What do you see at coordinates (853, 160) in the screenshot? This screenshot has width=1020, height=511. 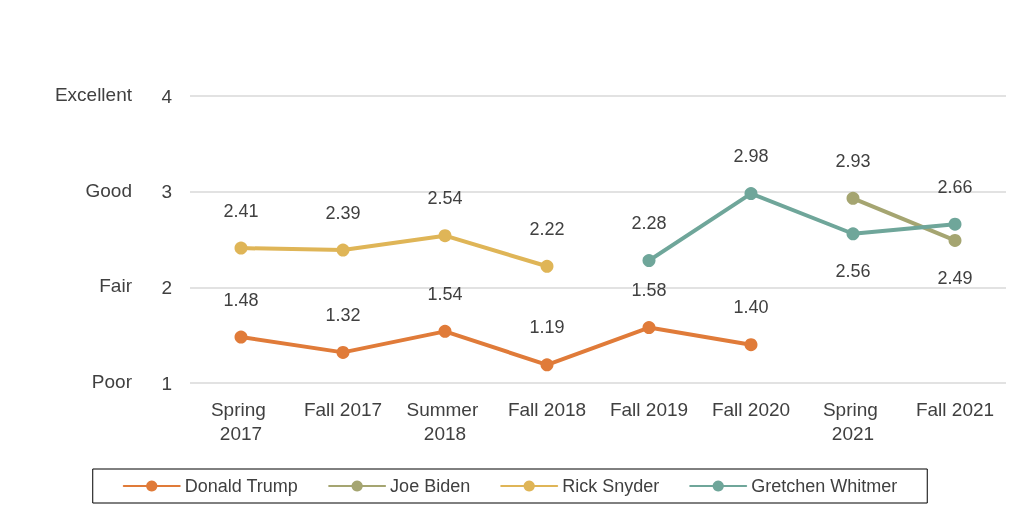 I see `data-label: 2.93` at bounding box center [853, 160].